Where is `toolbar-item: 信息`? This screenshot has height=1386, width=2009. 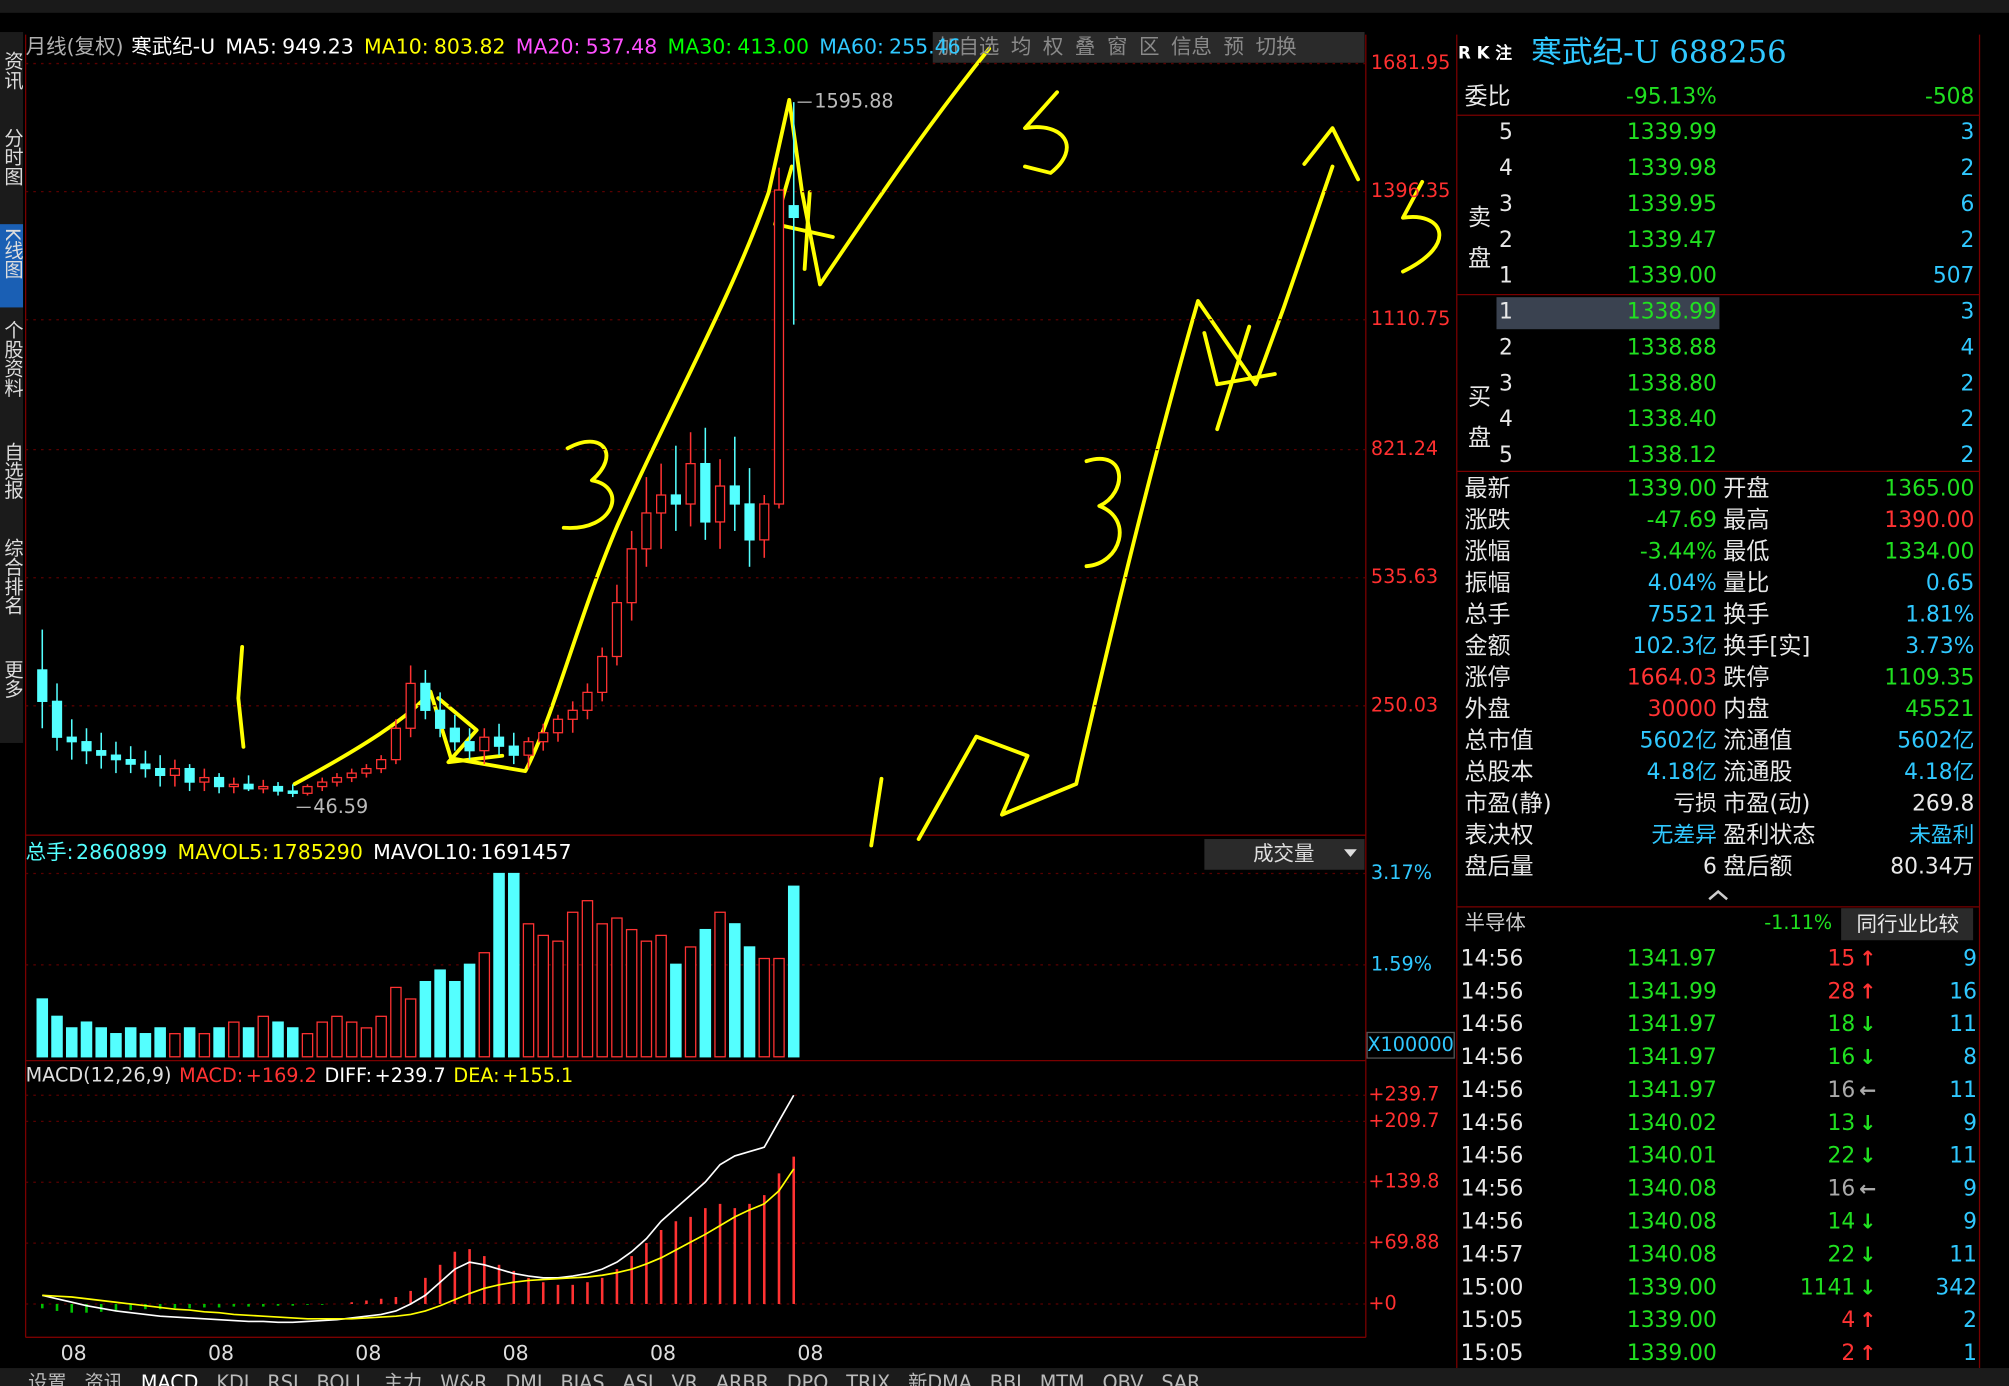 toolbar-item: 信息 is located at coordinates (1191, 46).